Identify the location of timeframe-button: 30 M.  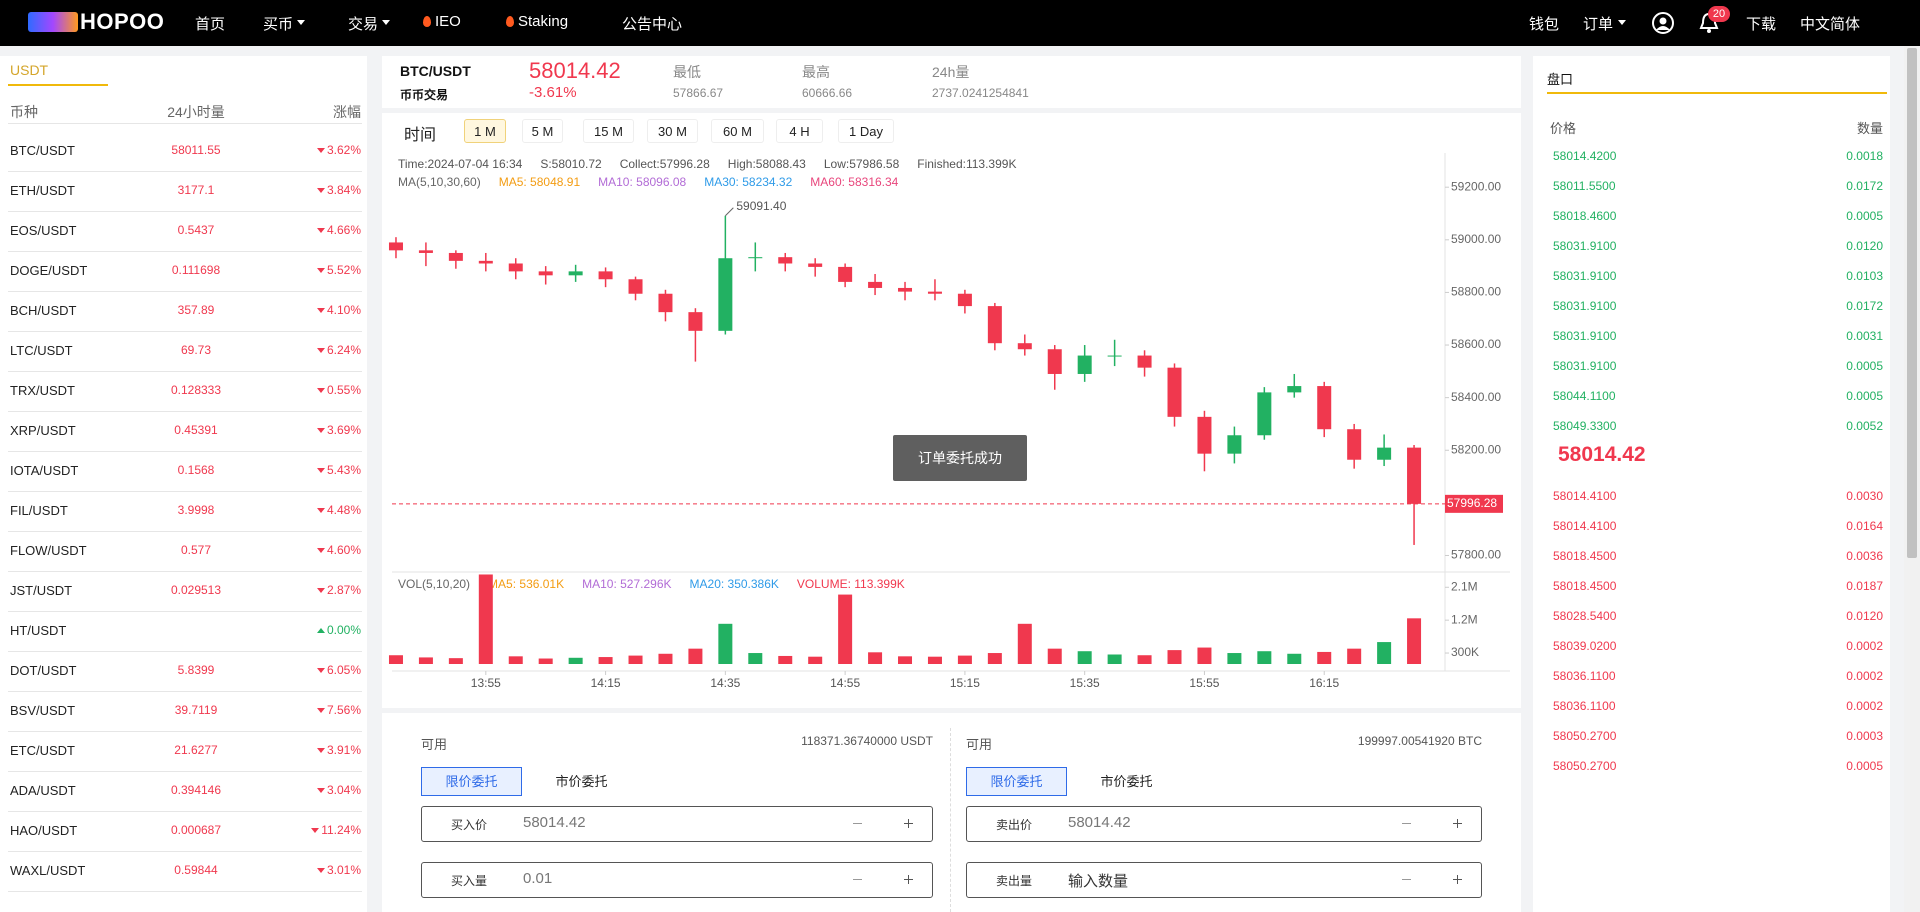
(672, 131).